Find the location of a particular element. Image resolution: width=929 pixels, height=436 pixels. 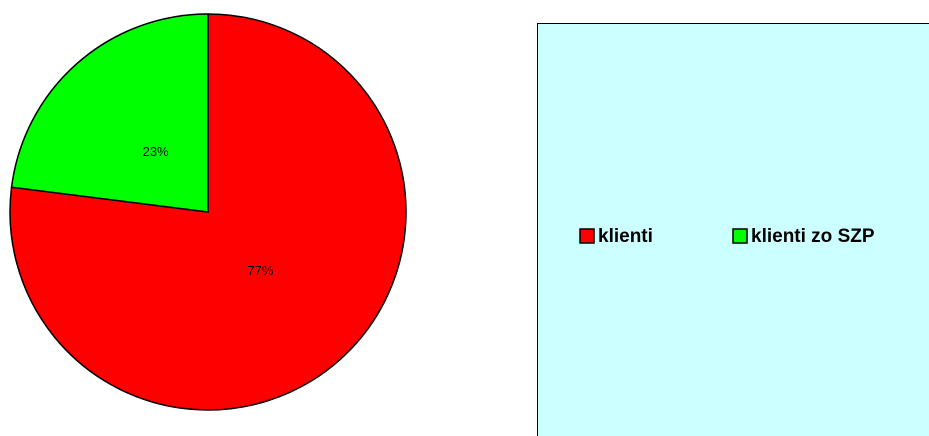

slice-label: 23% is located at coordinates (156, 151).